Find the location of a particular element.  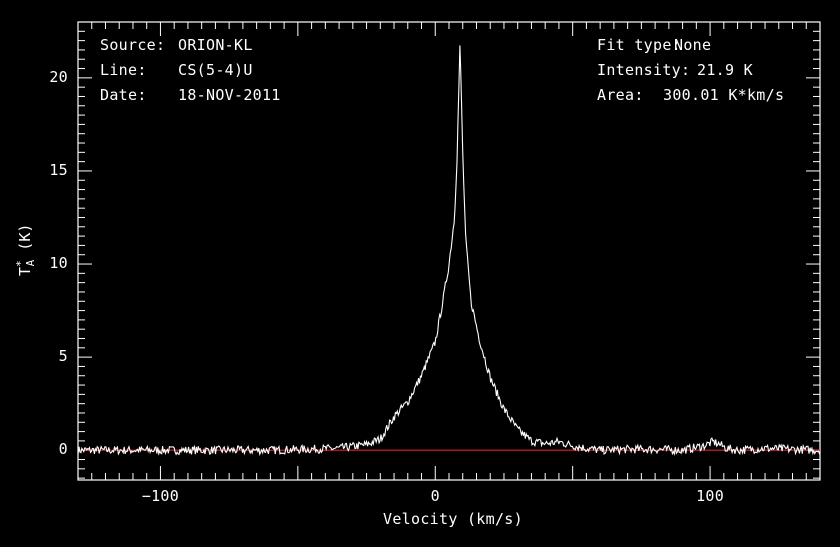

line-label: Line: is located at coordinates (123, 70).